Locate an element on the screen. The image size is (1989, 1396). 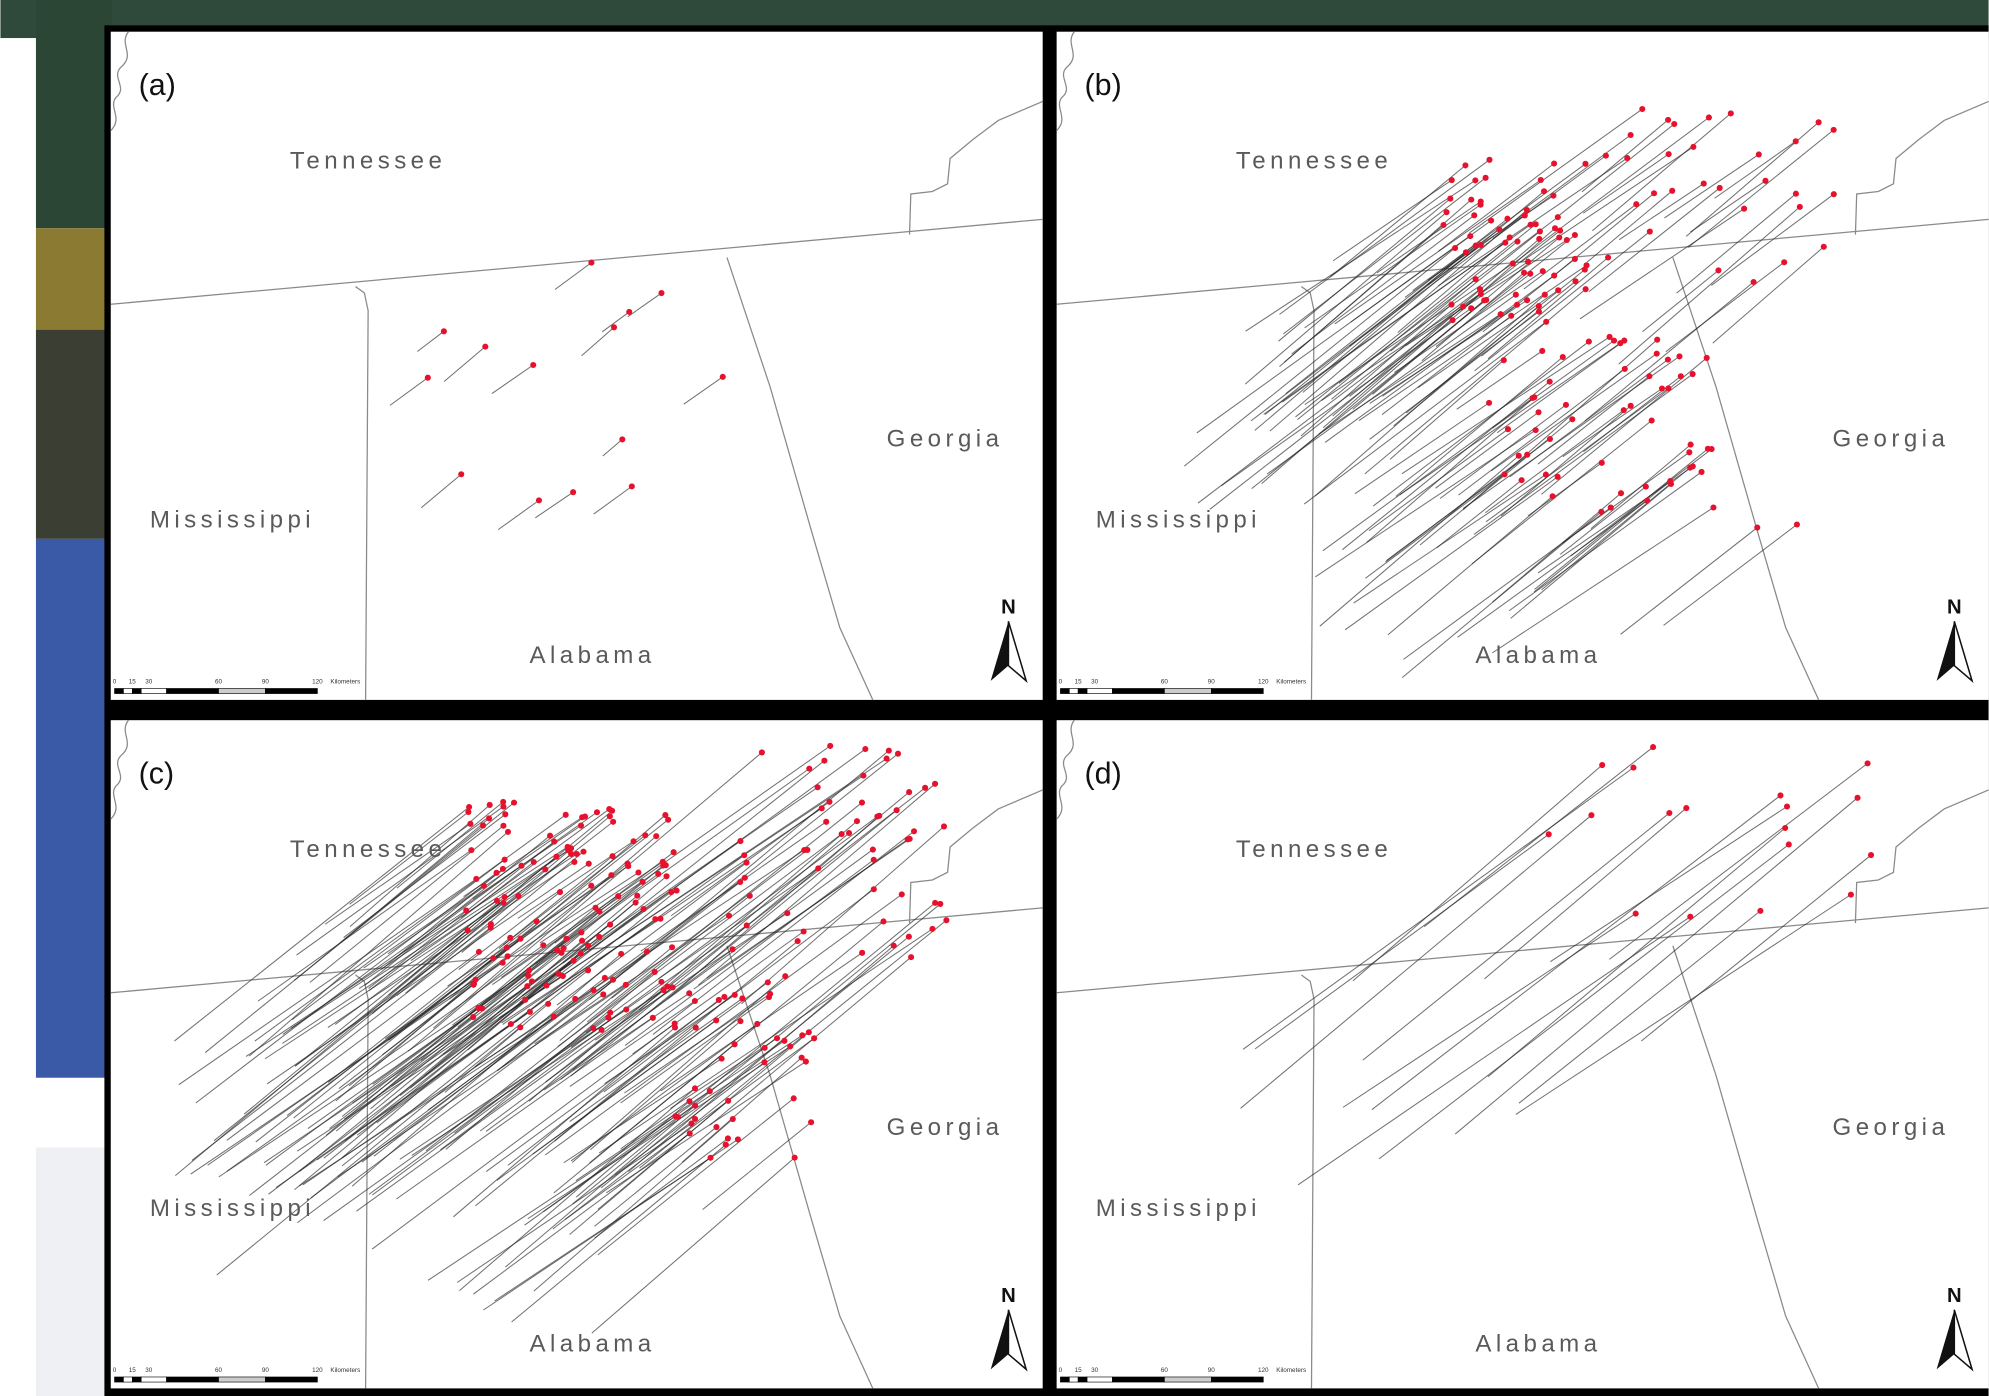
north-label: N is located at coordinates (1008, 1296).